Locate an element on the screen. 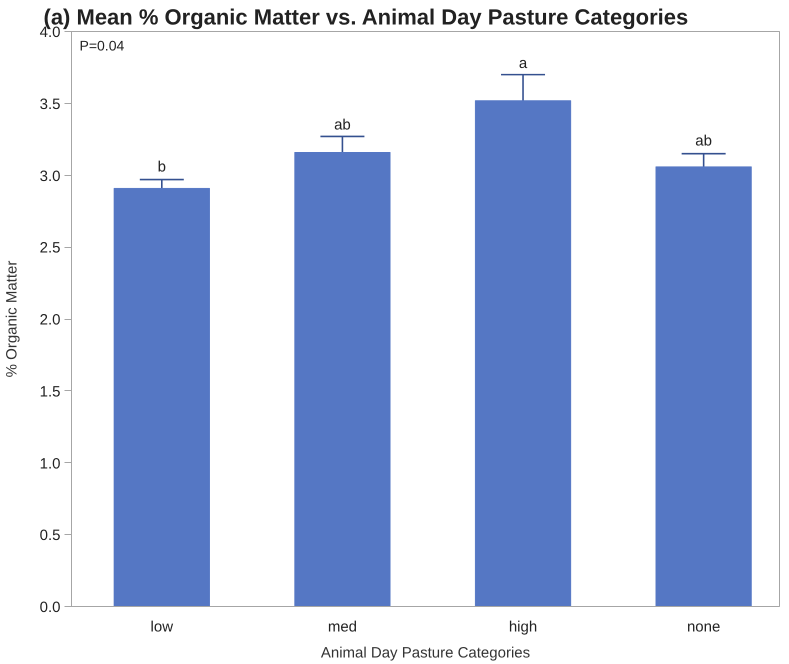  y-axis-title: % Organic Matter is located at coordinates (12, 319).